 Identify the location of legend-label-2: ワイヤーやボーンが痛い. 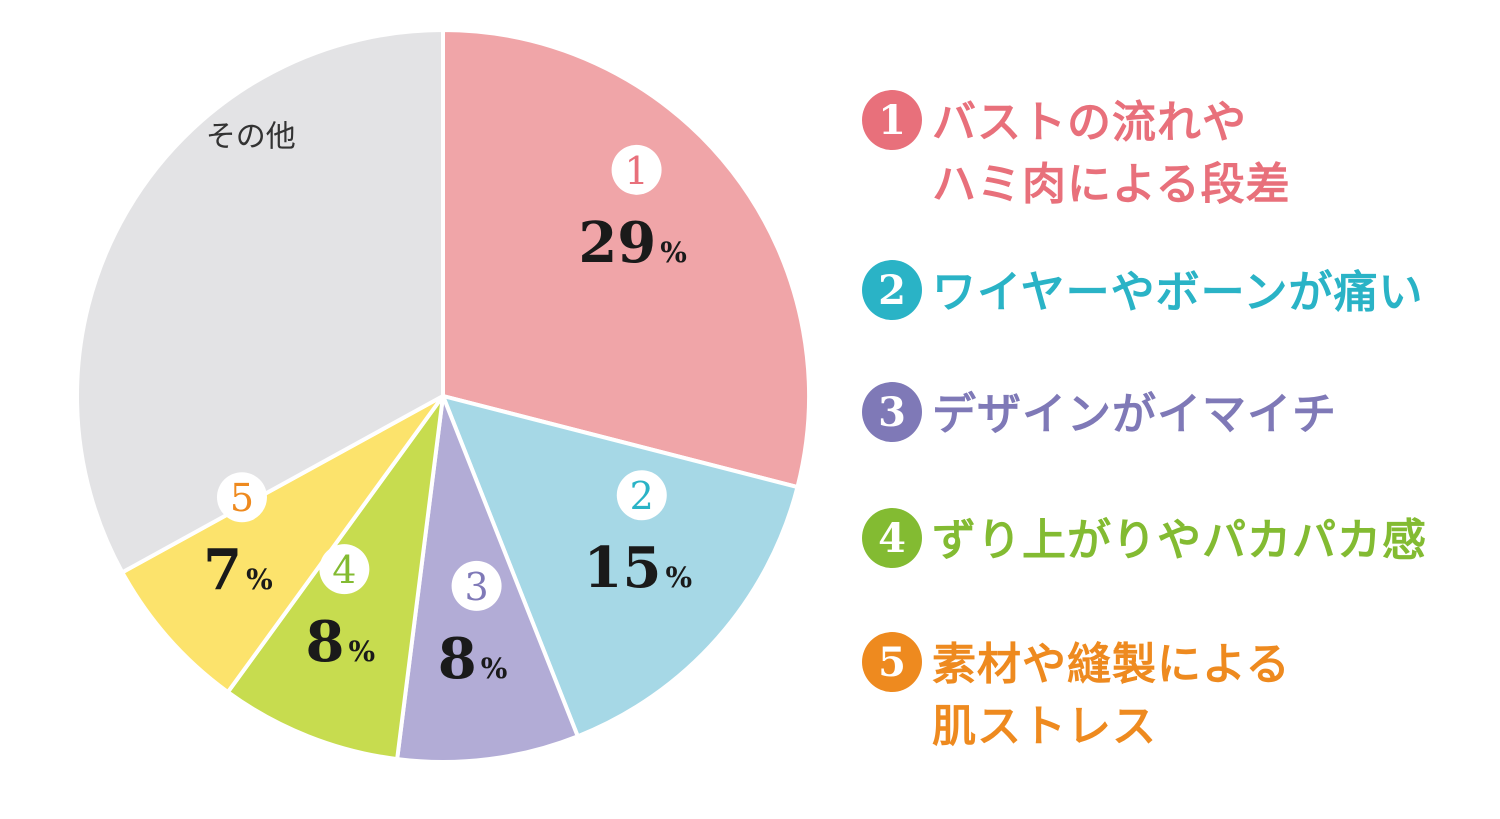
(1178, 292).